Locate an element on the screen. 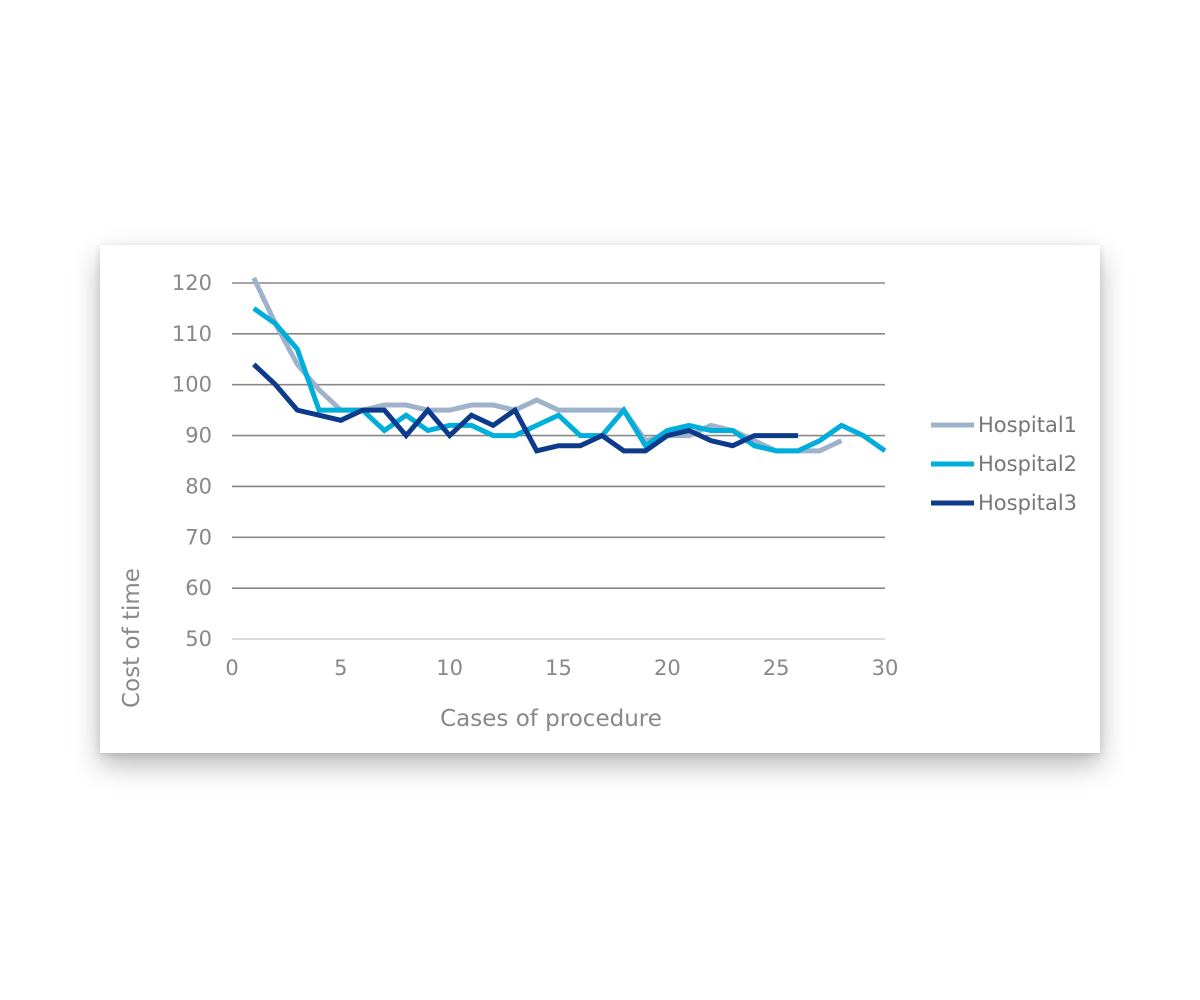 The width and height of the screenshot is (1200, 1000). series-line-hospital1 is located at coordinates (547, 365).